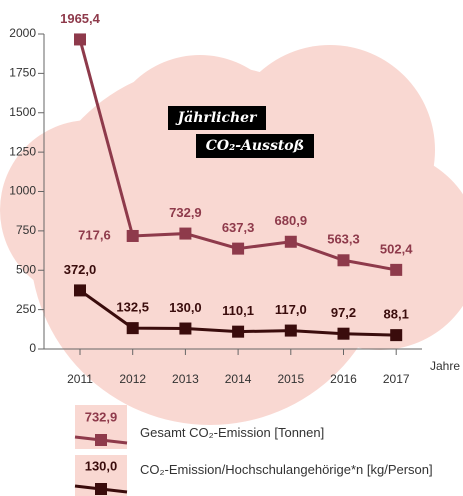  Describe the element at coordinates (232, 432) in the screenshot. I see `legend-label: Gesamt CO₂-Emission [Tonnen]` at that location.